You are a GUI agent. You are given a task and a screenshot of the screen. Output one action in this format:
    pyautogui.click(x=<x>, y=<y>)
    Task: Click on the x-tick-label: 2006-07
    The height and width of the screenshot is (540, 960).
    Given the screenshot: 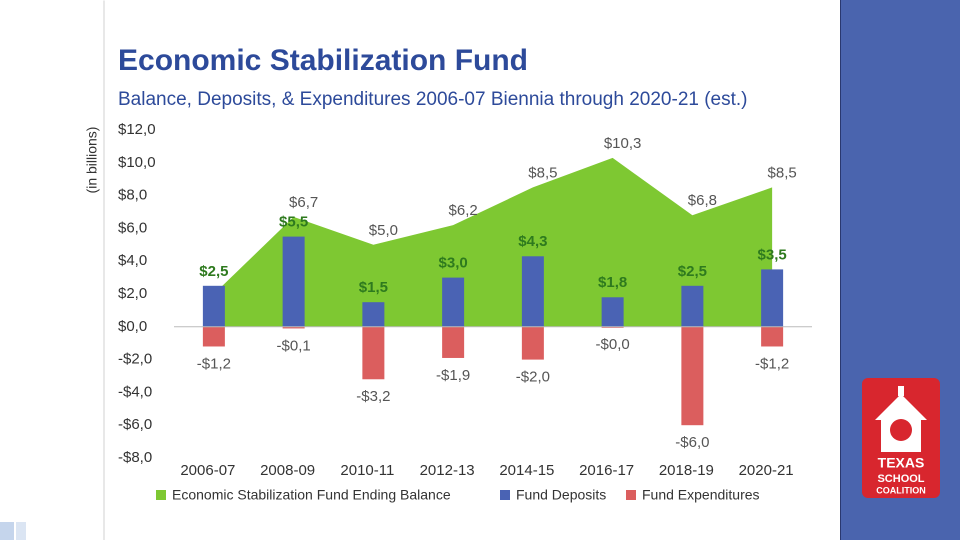 What is the action you would take?
    pyautogui.click(x=207, y=470)
    